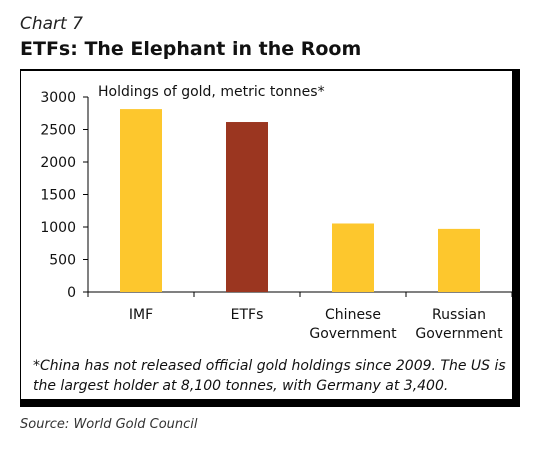 The width and height of the screenshot is (536, 458). Describe the element at coordinates (58, 228) in the screenshot. I see `y-tick-label: 1000` at that location.